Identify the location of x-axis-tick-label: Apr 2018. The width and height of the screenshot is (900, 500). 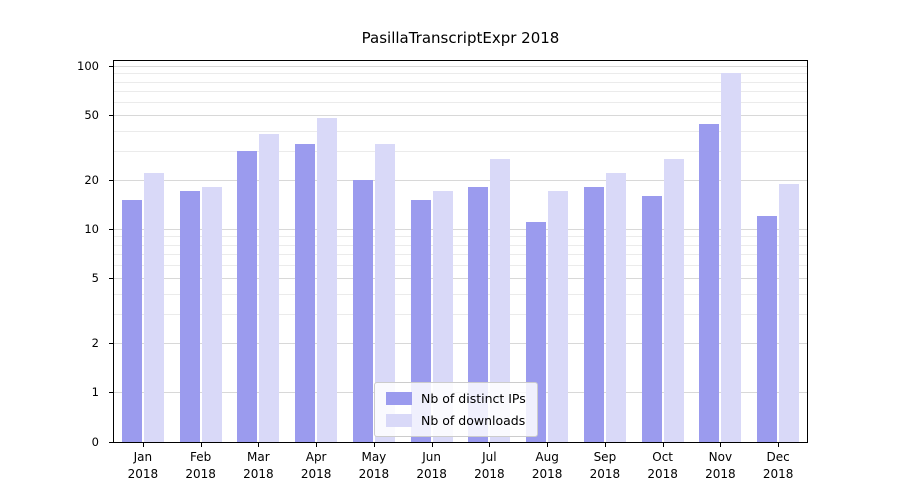
(316, 466).